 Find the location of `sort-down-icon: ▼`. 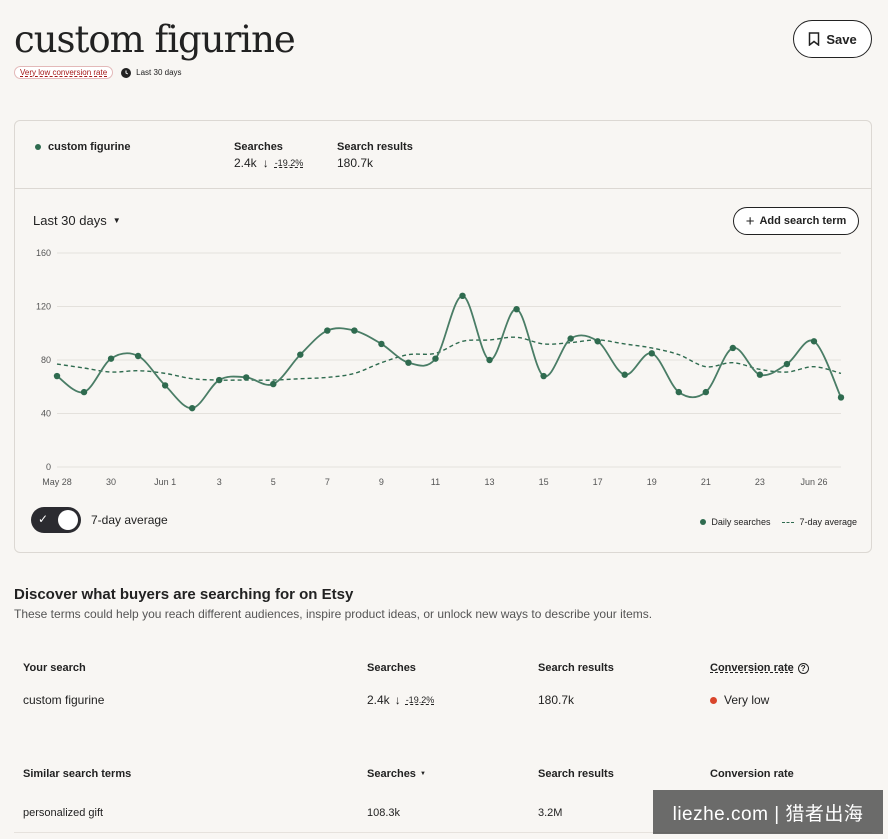

sort-down-icon: ▼ is located at coordinates (422, 774).